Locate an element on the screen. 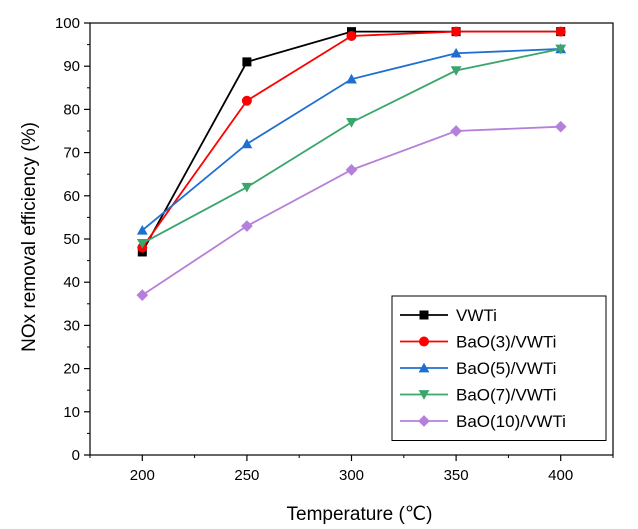 Image resolution: width=638 pixels, height=529 pixels. legend-label: BaO(5)/VWTi is located at coordinates (506, 368).